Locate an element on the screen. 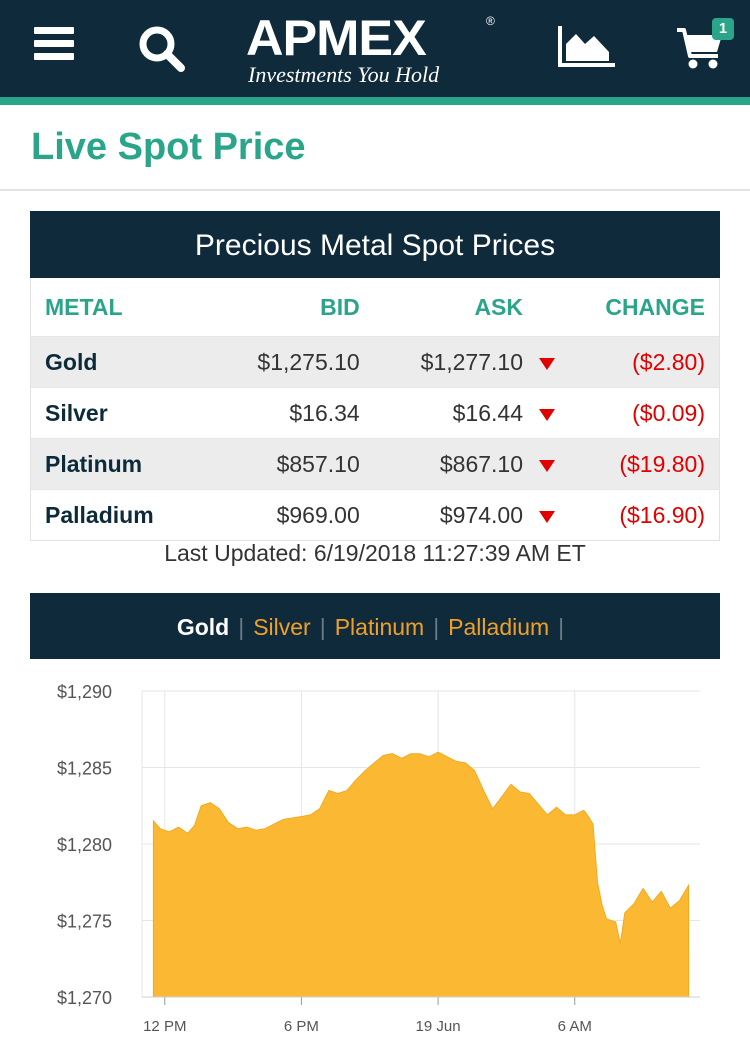  page-title: Live Spot Price is located at coordinates (168, 147).